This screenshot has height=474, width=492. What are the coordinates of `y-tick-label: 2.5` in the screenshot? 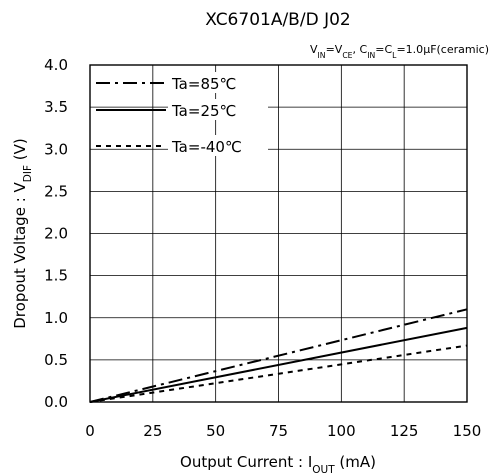 It's located at (56, 191).